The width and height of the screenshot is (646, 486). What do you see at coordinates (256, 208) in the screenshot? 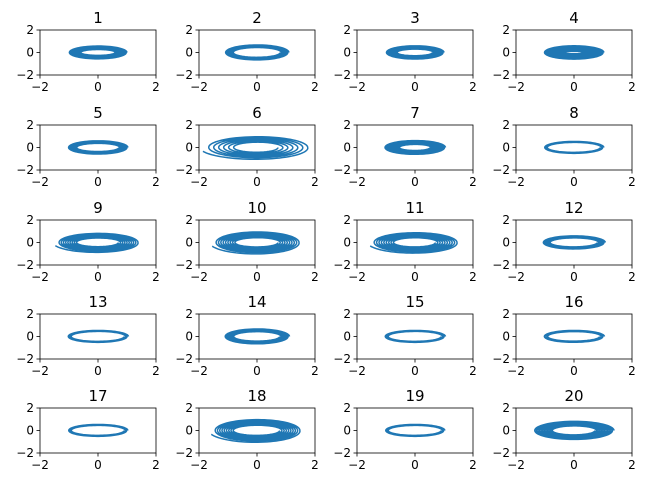
I see `subplot-title: 10` at bounding box center [256, 208].